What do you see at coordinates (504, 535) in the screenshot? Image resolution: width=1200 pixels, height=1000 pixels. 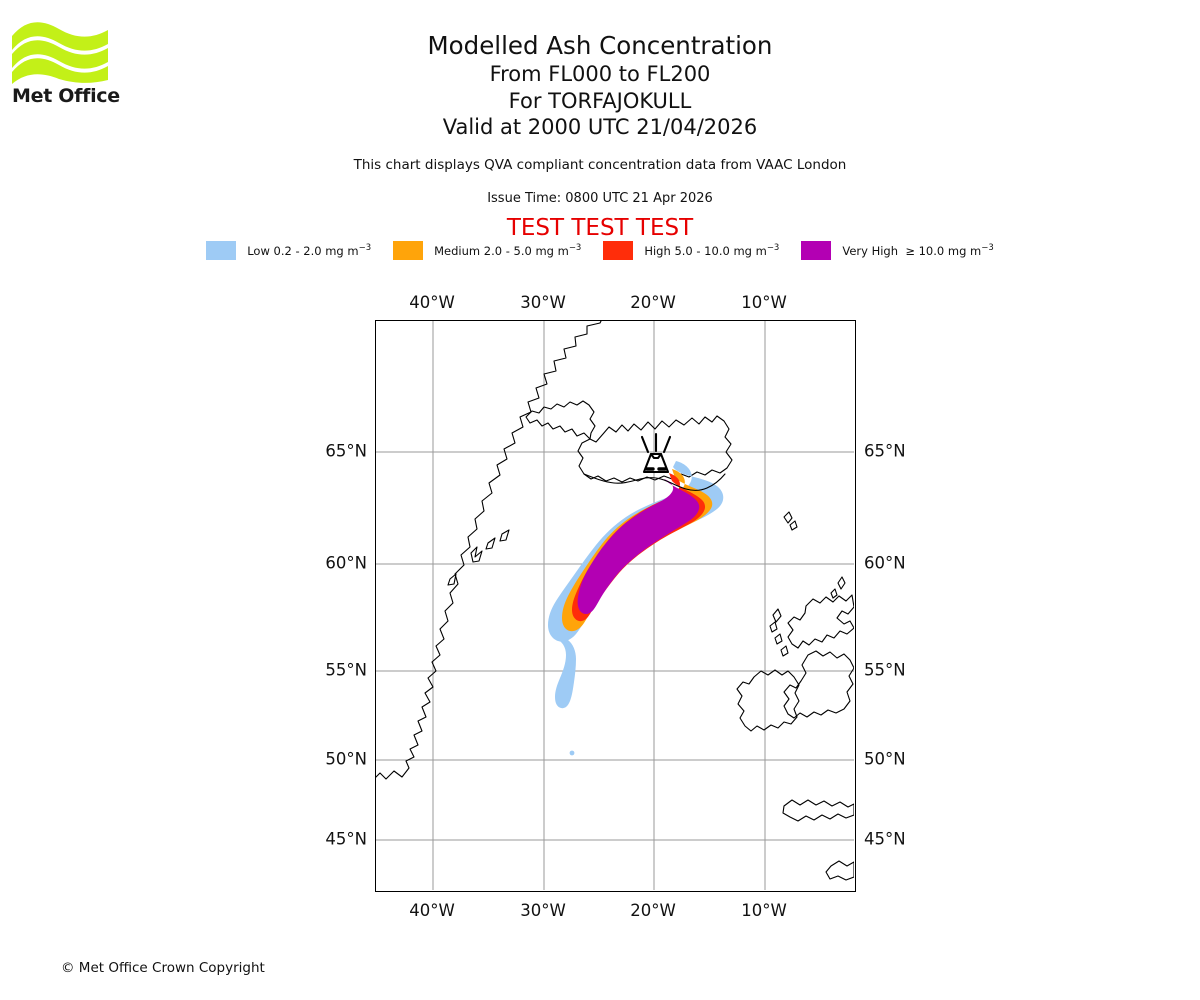 I see `coastline-greenland-fjord-c` at bounding box center [504, 535].